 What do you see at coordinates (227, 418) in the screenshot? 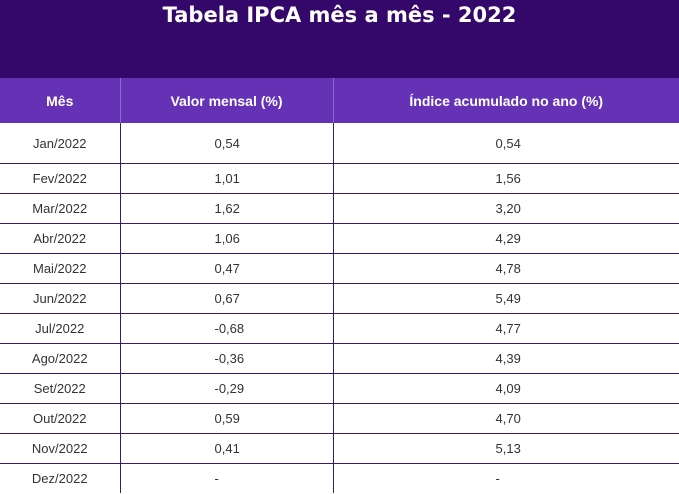
I see `cell-monthly-value: 0,59` at bounding box center [227, 418].